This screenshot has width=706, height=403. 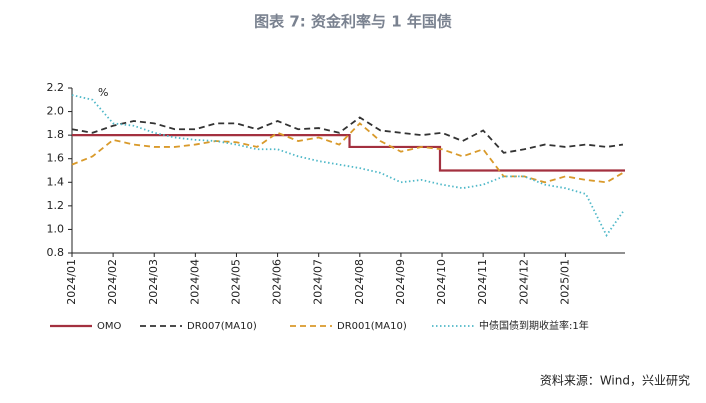 I want to click on x-tick-label: 2024/09, so click(x=400, y=282).